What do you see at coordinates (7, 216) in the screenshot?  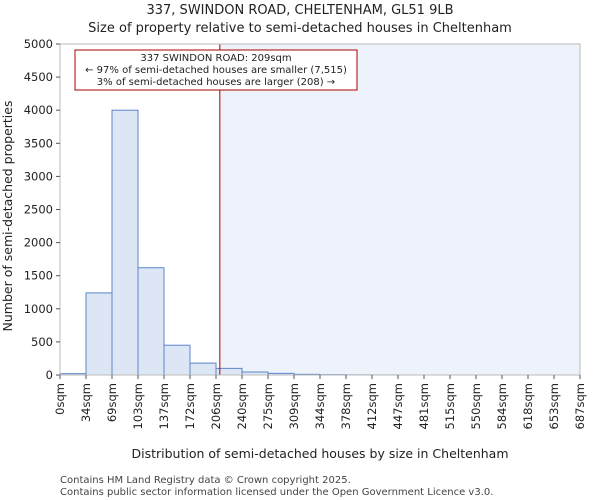 I see `y-axis-label: Number of semi-detached properties` at bounding box center [7, 216].